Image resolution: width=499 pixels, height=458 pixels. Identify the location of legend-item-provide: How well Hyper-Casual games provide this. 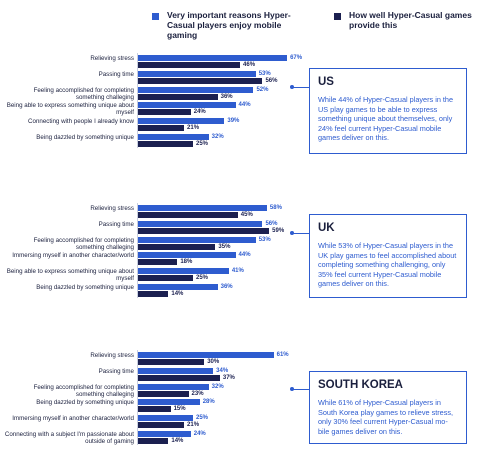
(409, 20).